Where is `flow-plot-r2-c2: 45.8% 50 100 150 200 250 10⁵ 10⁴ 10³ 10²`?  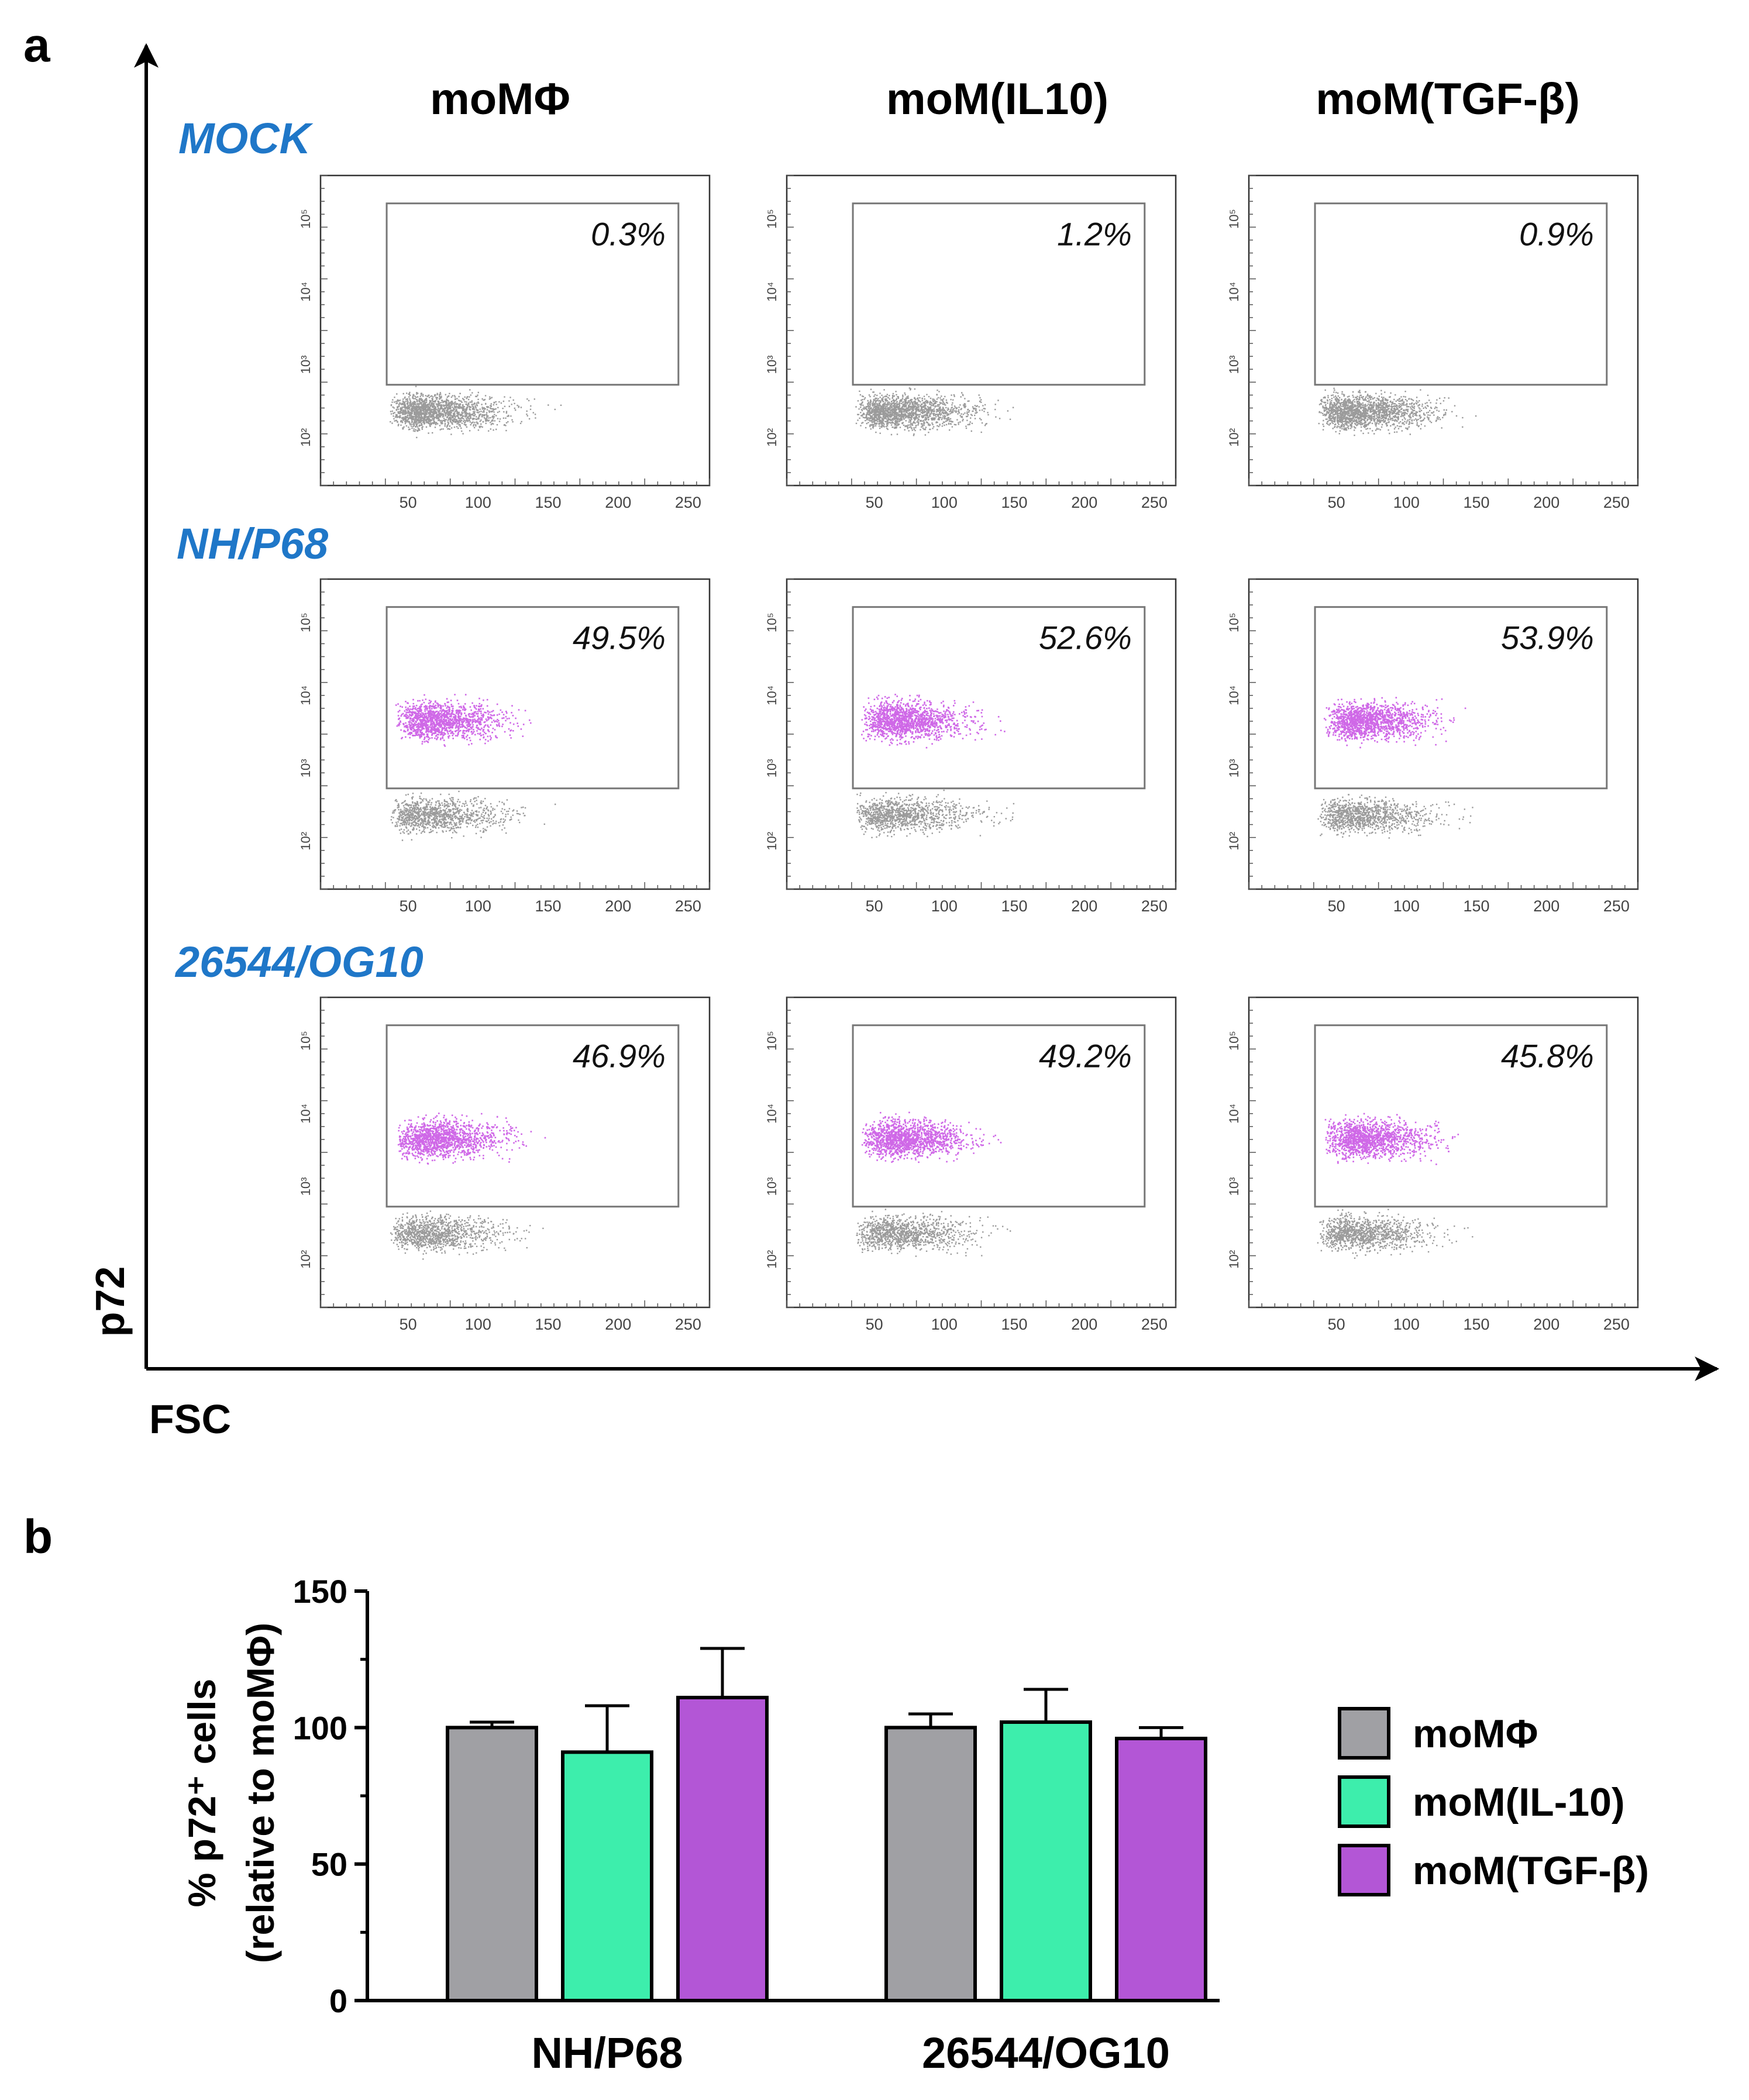 flow-plot-r2-c2: 45.8% 50 100 150 200 250 10⁵ 10⁴ 10³ 10² is located at coordinates (1433, 1164).